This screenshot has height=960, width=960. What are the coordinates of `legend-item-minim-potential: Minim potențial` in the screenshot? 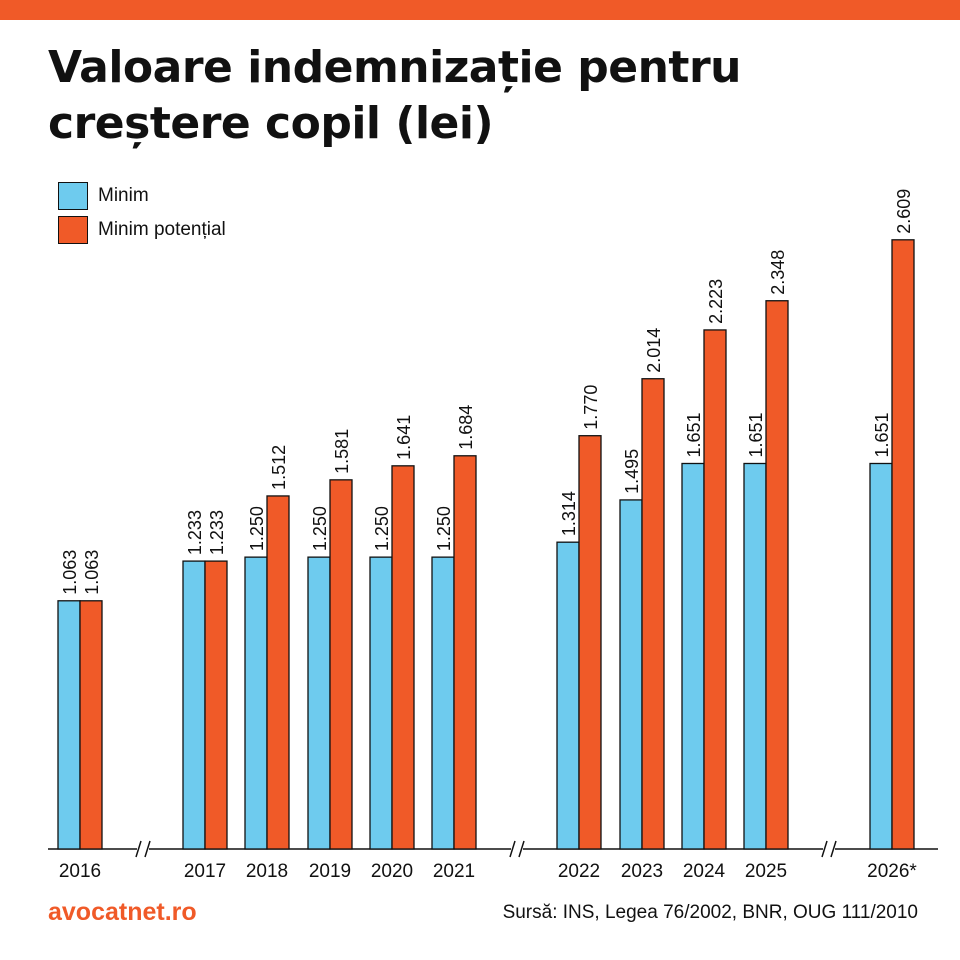 It's located at (142, 230).